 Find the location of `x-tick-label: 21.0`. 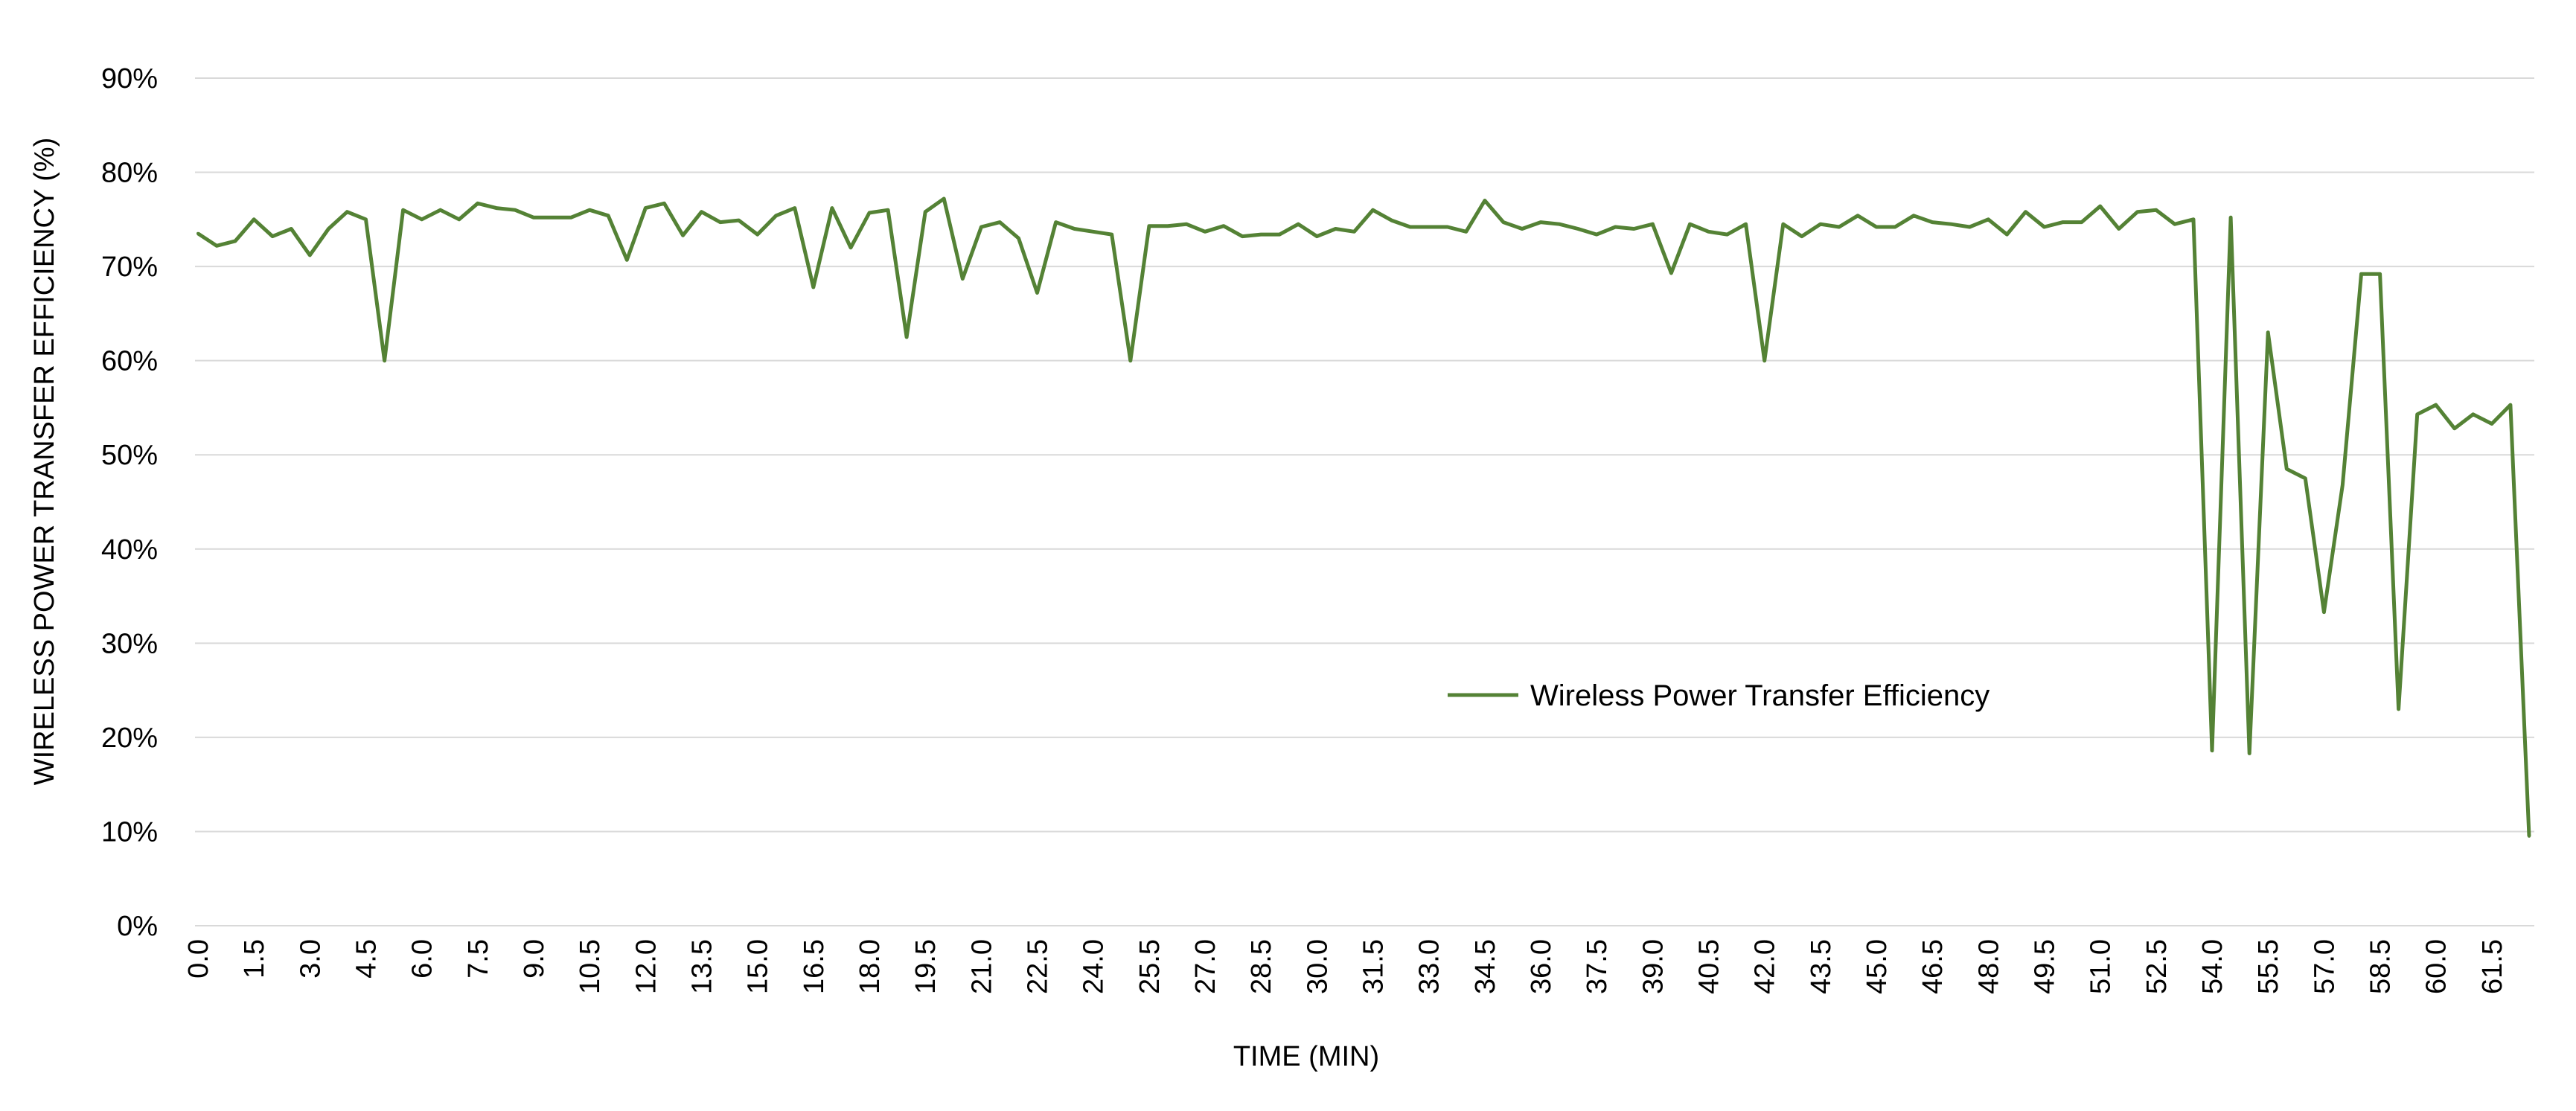

x-tick-label: 21.0 is located at coordinates (981, 966).